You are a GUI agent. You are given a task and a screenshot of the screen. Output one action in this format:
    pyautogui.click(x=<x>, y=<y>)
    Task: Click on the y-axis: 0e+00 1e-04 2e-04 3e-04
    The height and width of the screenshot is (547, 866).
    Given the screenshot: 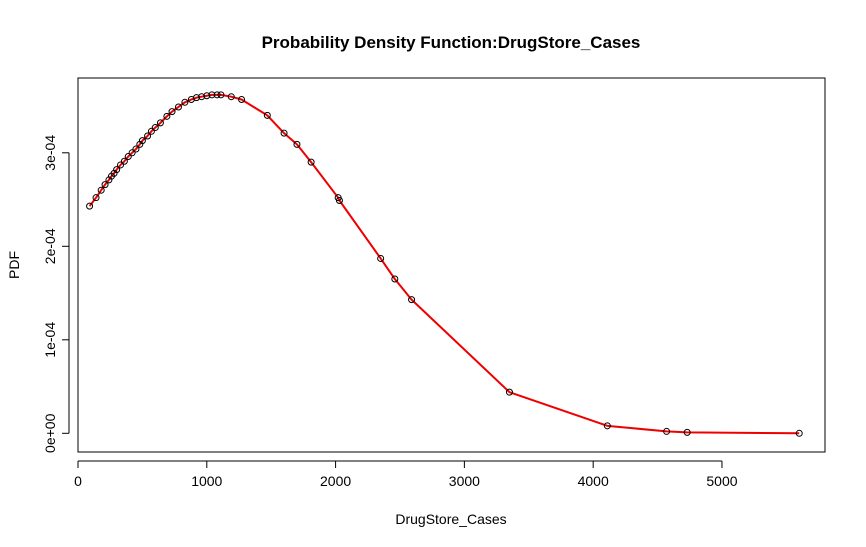 What is the action you would take?
    pyautogui.click(x=56, y=294)
    